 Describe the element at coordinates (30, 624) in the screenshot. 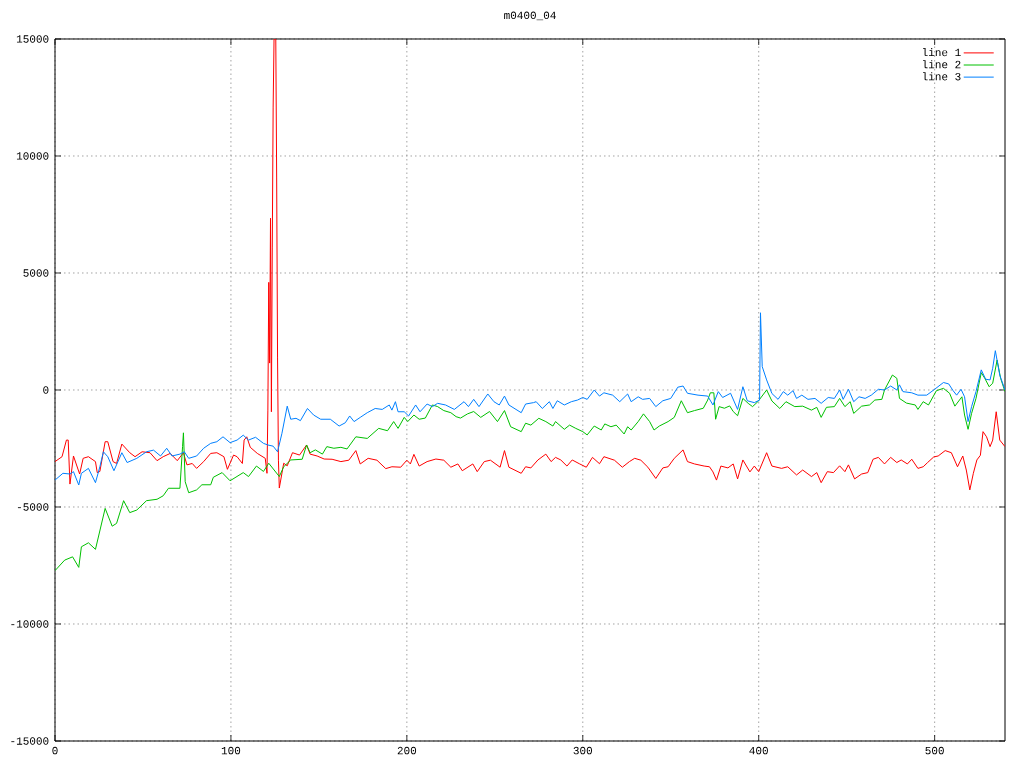

I see `y-tick-label: -10000` at that location.